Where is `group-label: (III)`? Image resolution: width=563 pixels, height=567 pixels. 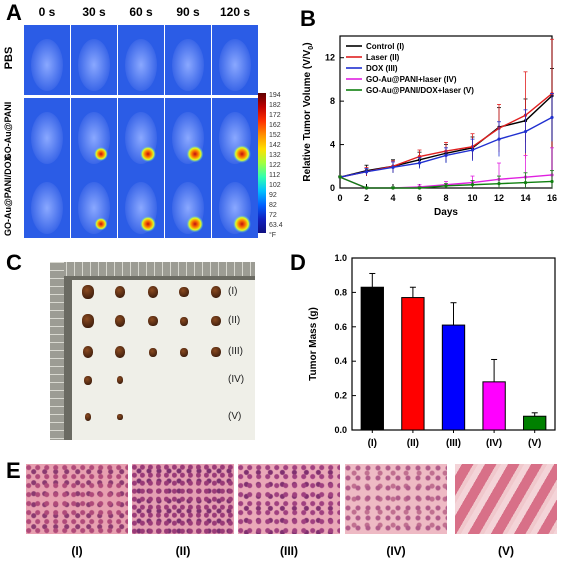 group-label: (III) is located at coordinates (235, 351).